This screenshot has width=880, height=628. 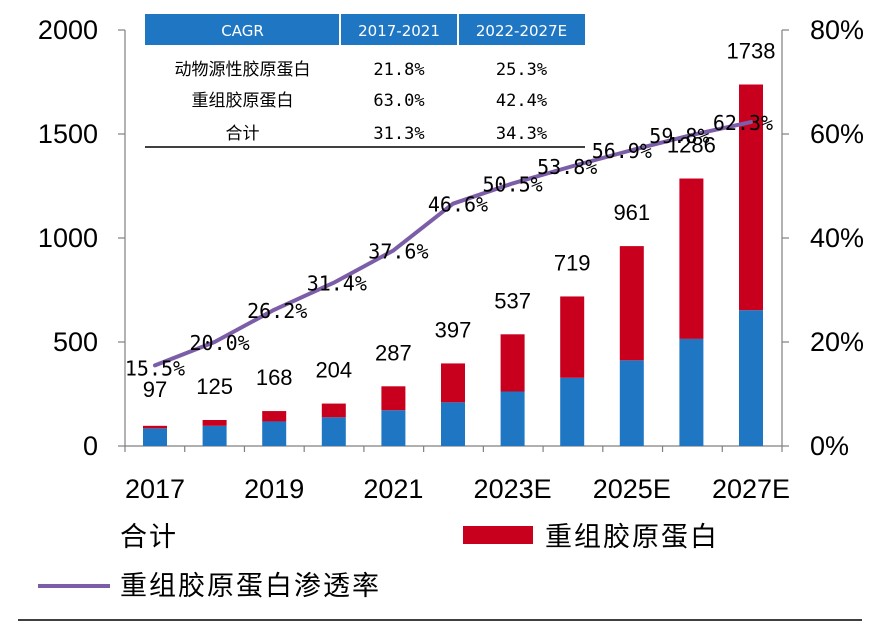 What do you see at coordinates (567, 167) in the screenshot?
I see `penetration-label: 53.8%` at bounding box center [567, 167].